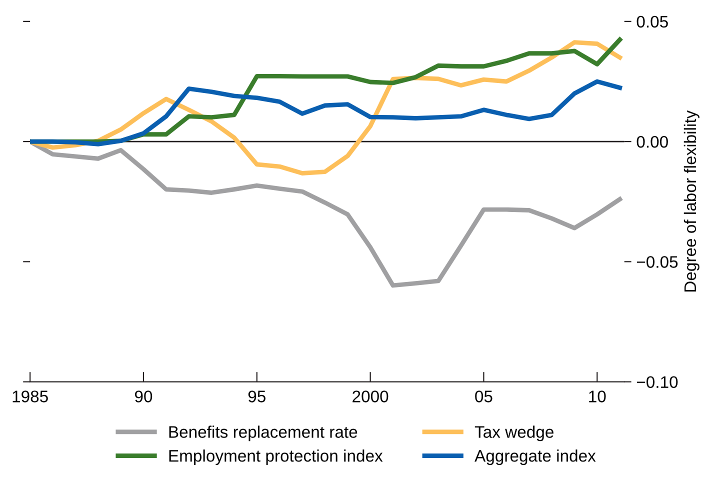 The width and height of the screenshot is (716, 487). Describe the element at coordinates (657, 262) in the screenshot. I see `y-tick-label: −0.05` at that location.